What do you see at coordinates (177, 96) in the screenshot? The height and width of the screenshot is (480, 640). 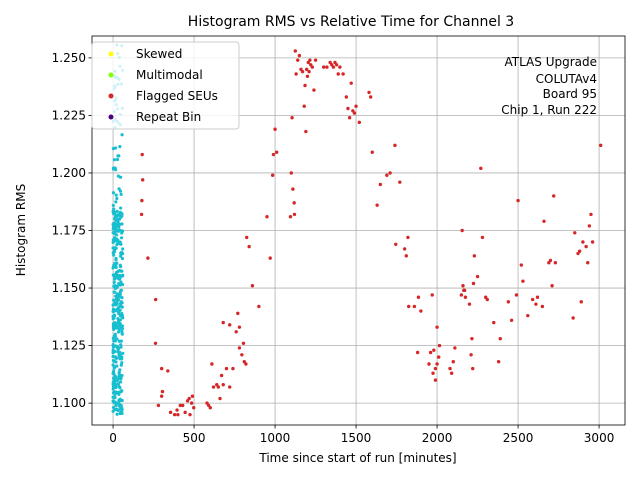 I see `legend-label-flagged-seus: Flagged SEUs` at bounding box center [177, 96].